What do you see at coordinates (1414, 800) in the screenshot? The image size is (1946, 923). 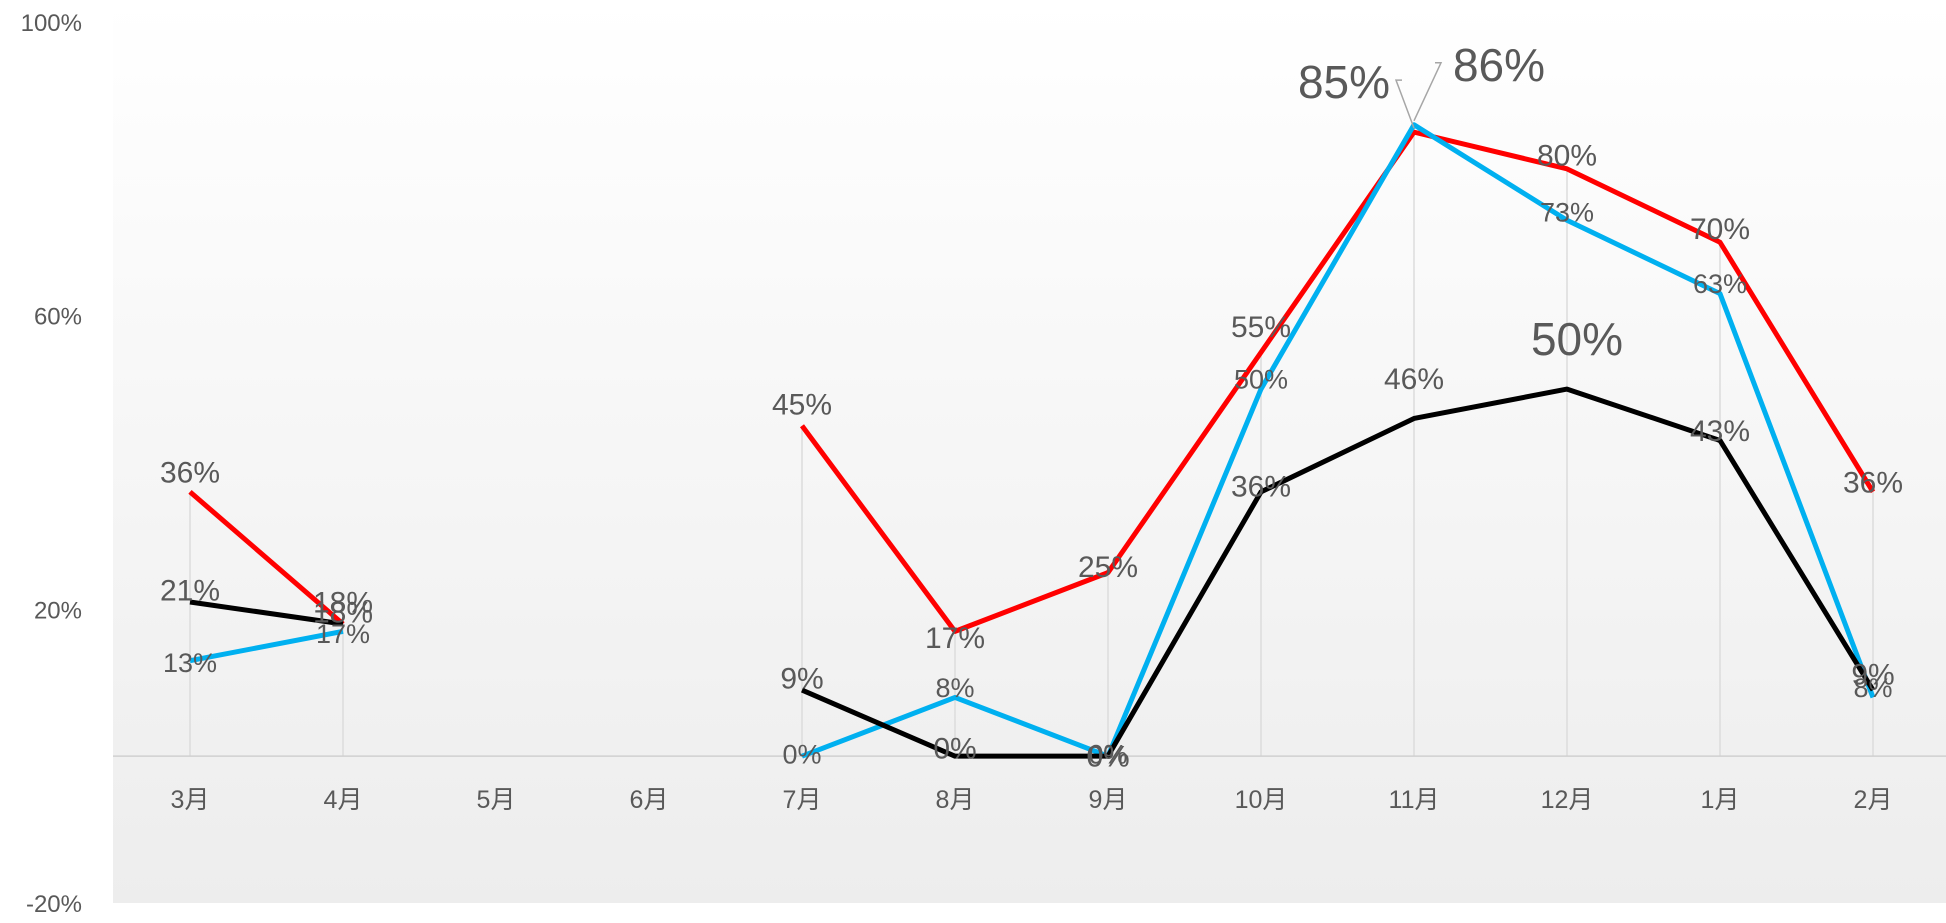 I see `x-tick-label: 11月` at bounding box center [1414, 800].